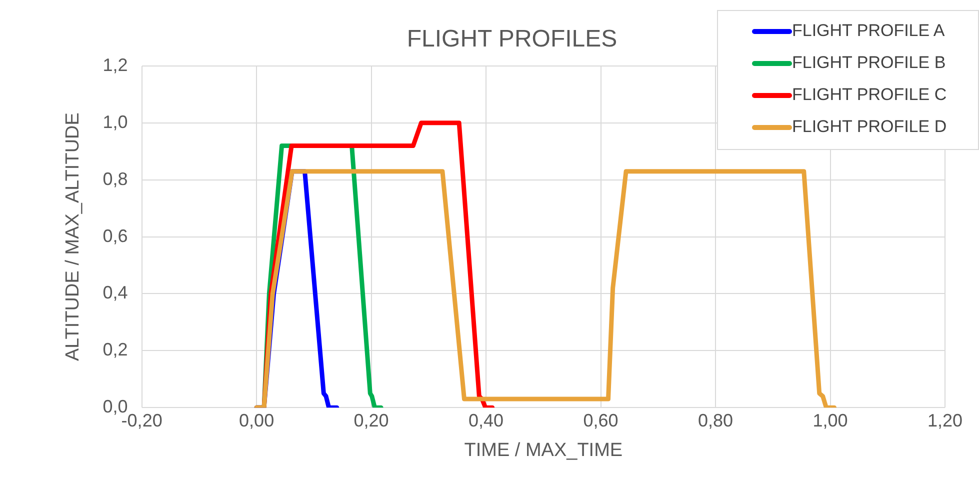 The height and width of the screenshot is (490, 979). What do you see at coordinates (371, 420) in the screenshot?
I see `x-tick-label: 0,20` at bounding box center [371, 420].